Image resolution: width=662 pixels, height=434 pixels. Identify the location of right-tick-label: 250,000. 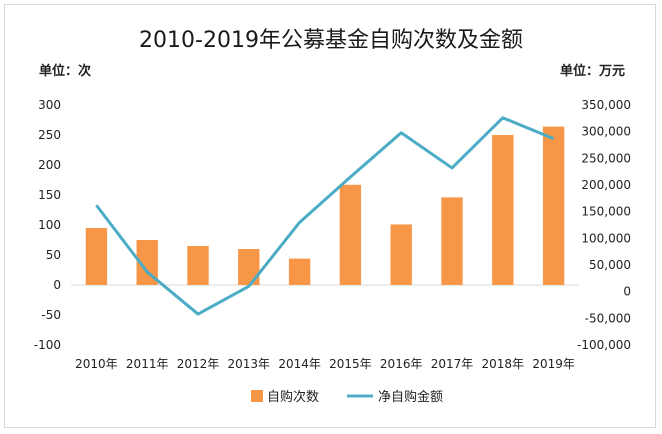
(606, 158).